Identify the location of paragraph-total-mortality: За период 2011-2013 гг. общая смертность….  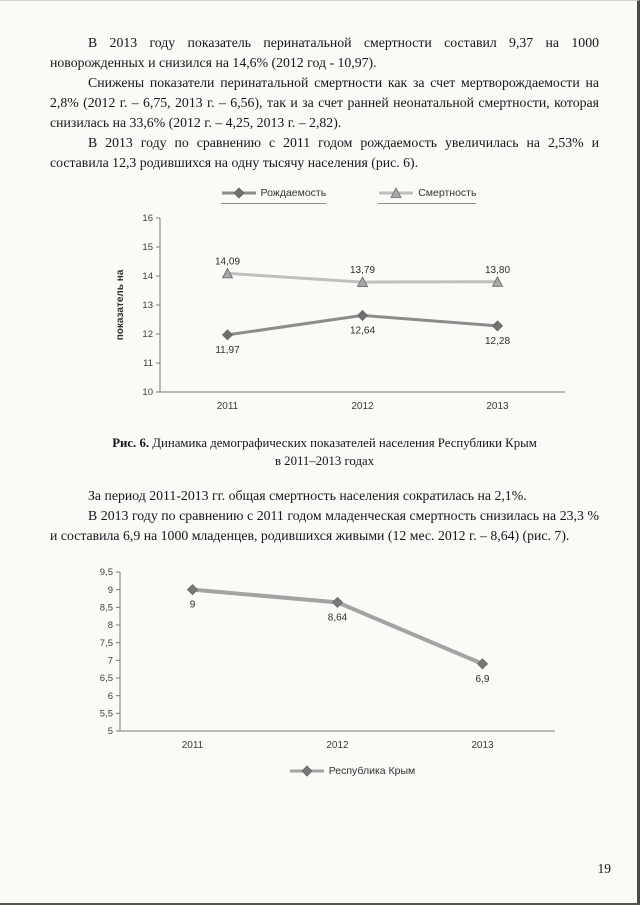
(307, 495).